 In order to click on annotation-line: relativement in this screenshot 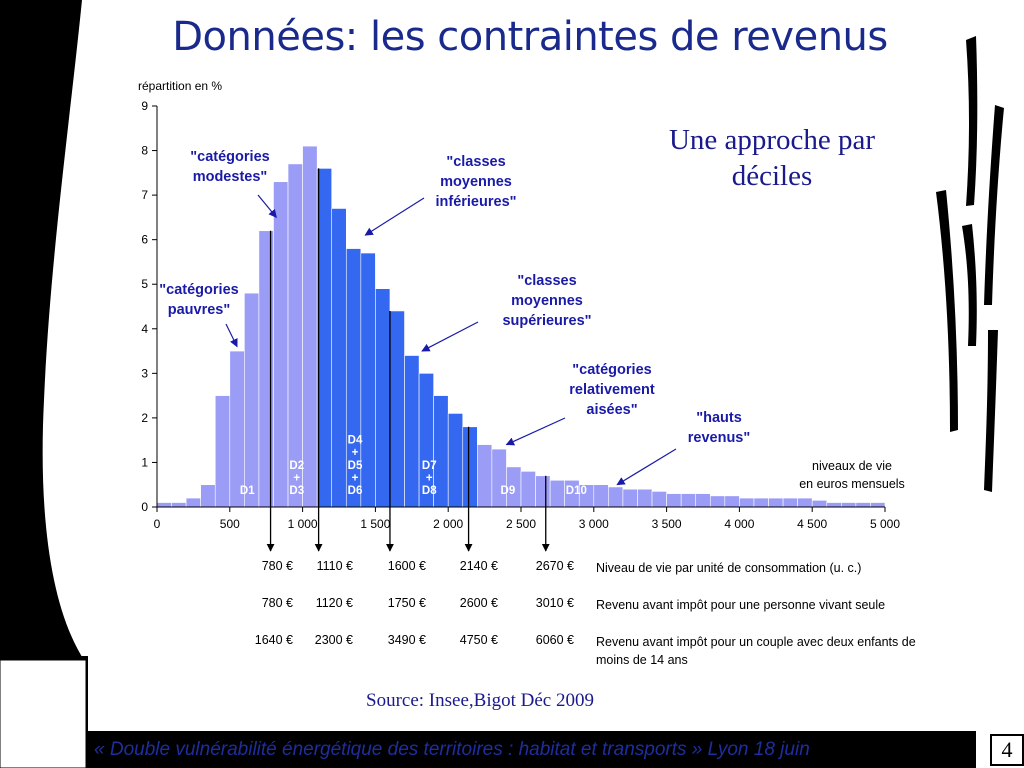, I will do `click(612, 390)`.